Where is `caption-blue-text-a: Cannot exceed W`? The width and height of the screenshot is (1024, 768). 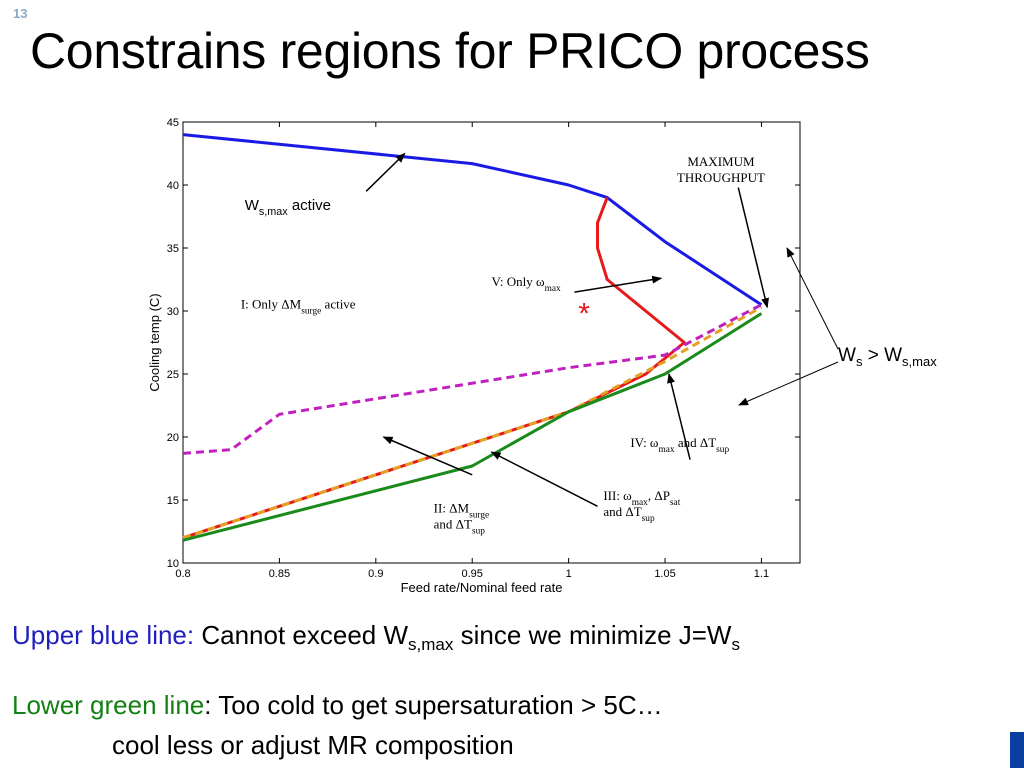 caption-blue-text-a: Cannot exceed W is located at coordinates (301, 635).